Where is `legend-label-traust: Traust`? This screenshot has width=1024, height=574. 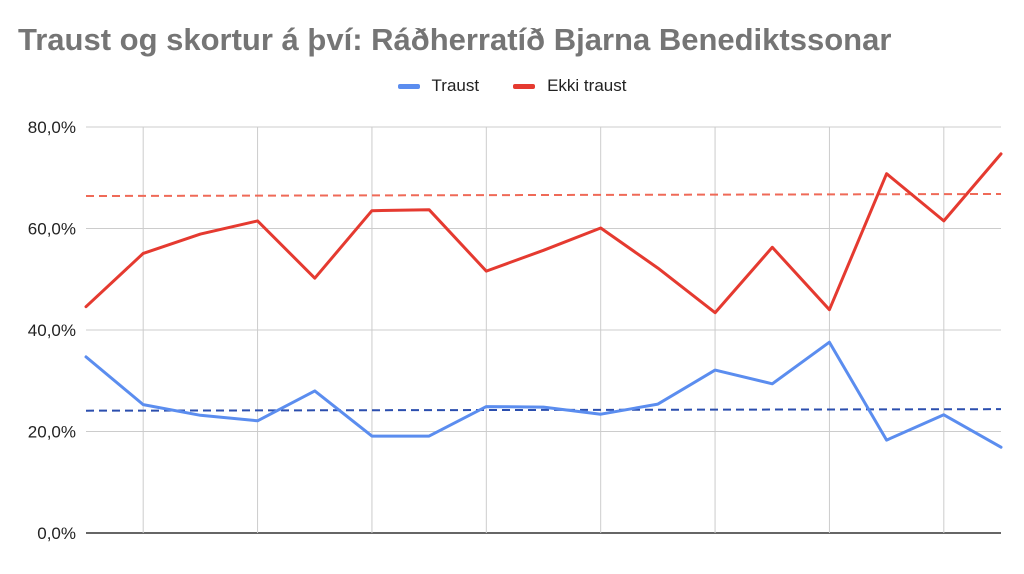
legend-label-traust: Traust is located at coordinates (455, 85).